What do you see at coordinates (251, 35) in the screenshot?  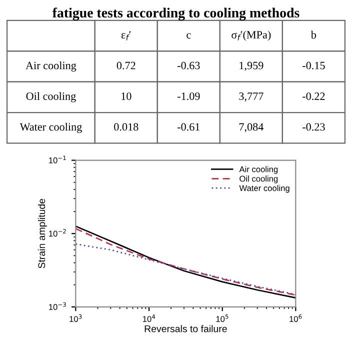 I see `category-label: σ$_{f}$′(MPa)` at bounding box center [251, 35].